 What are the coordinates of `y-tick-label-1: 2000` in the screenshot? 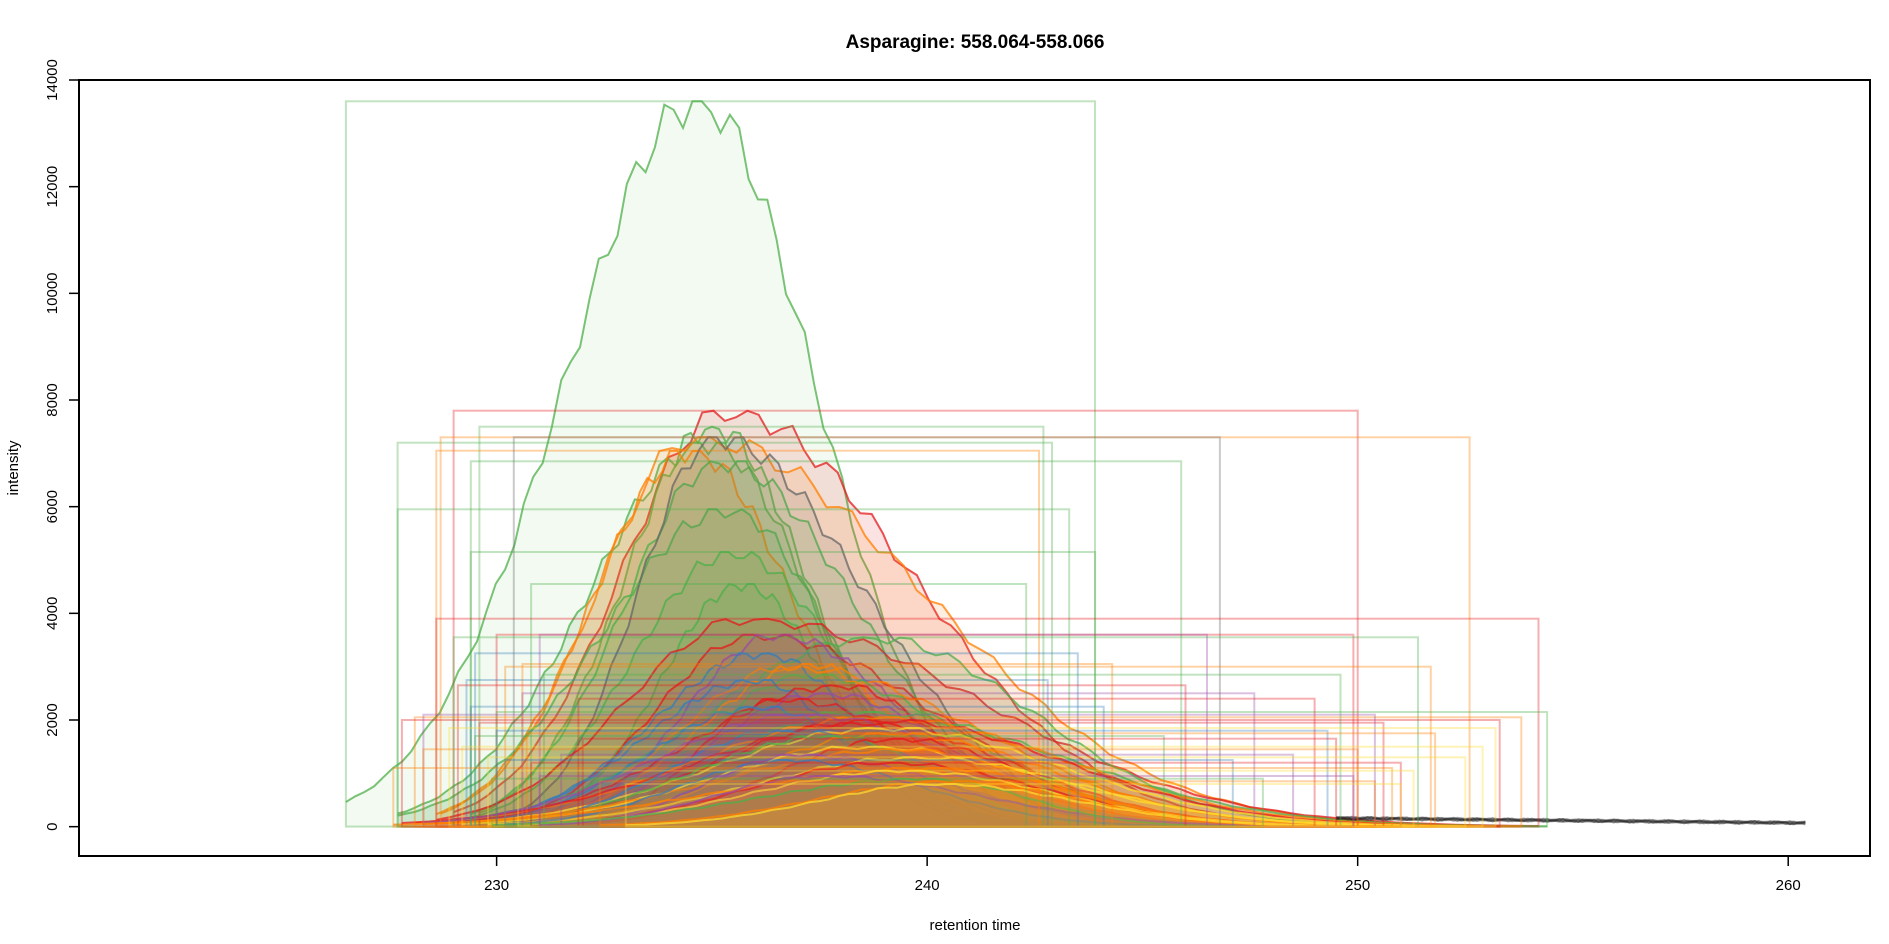 It's located at (52, 719).